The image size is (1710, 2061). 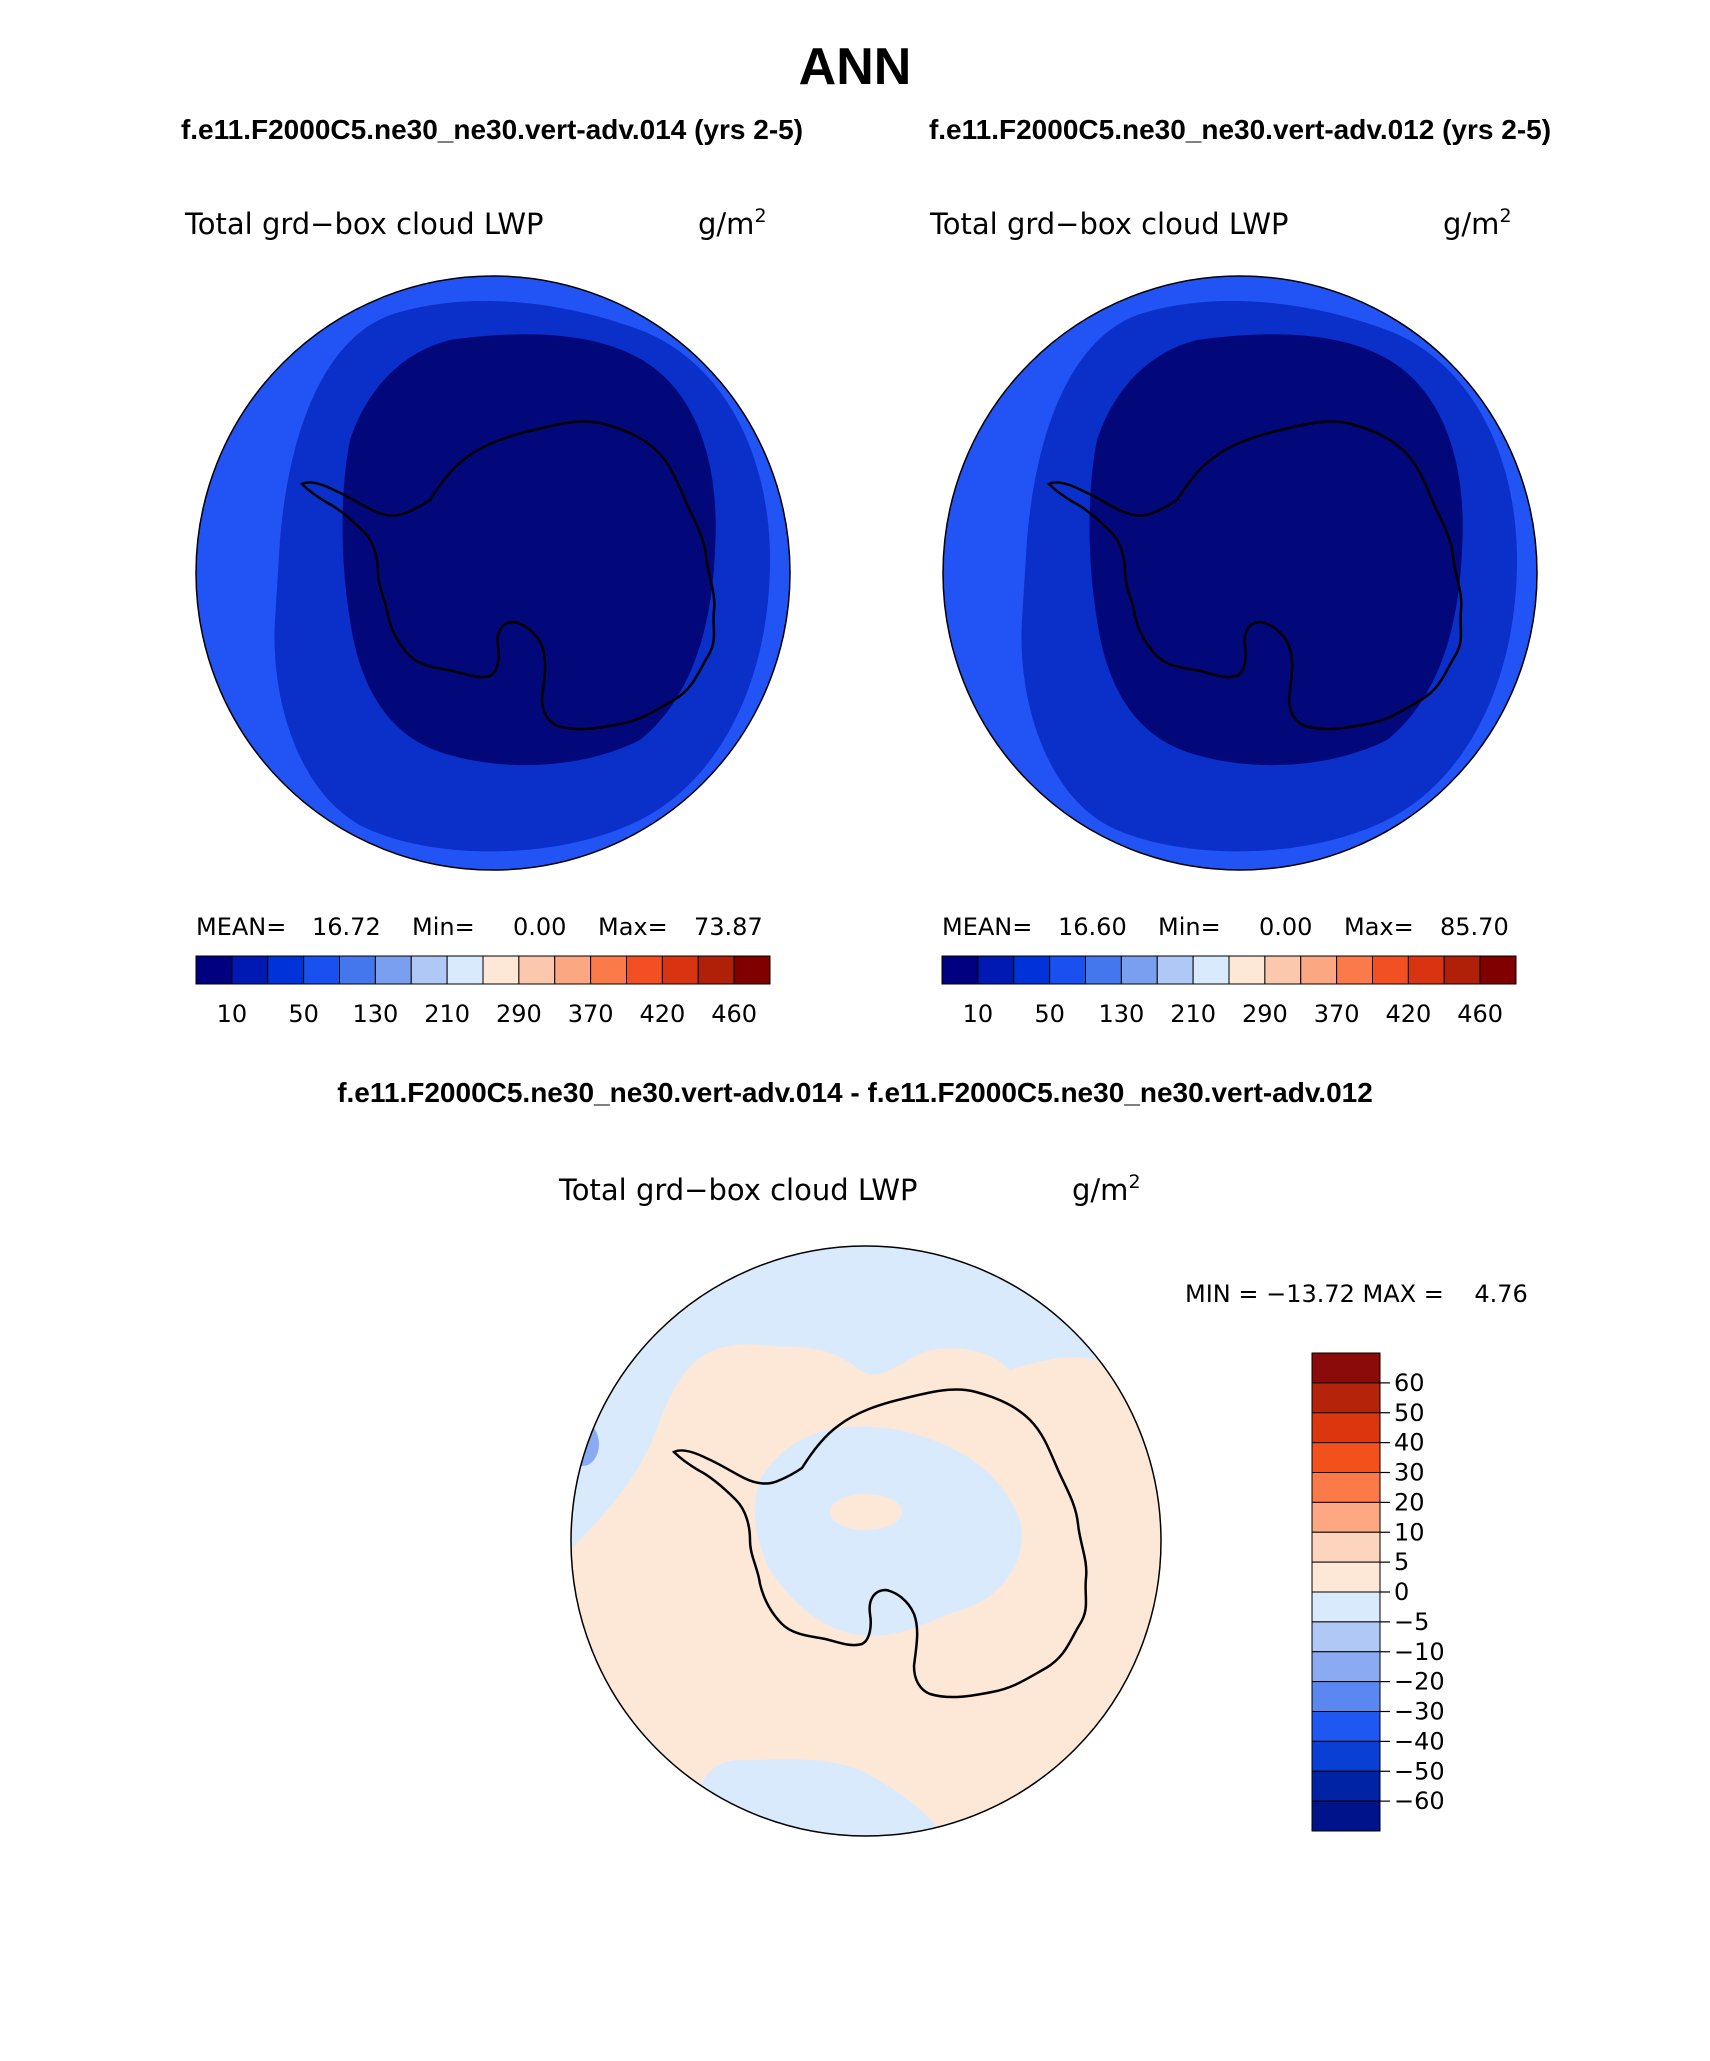 What do you see at coordinates (1419, 1682) in the screenshot?
I see `colorbar-tick-label: −20` at bounding box center [1419, 1682].